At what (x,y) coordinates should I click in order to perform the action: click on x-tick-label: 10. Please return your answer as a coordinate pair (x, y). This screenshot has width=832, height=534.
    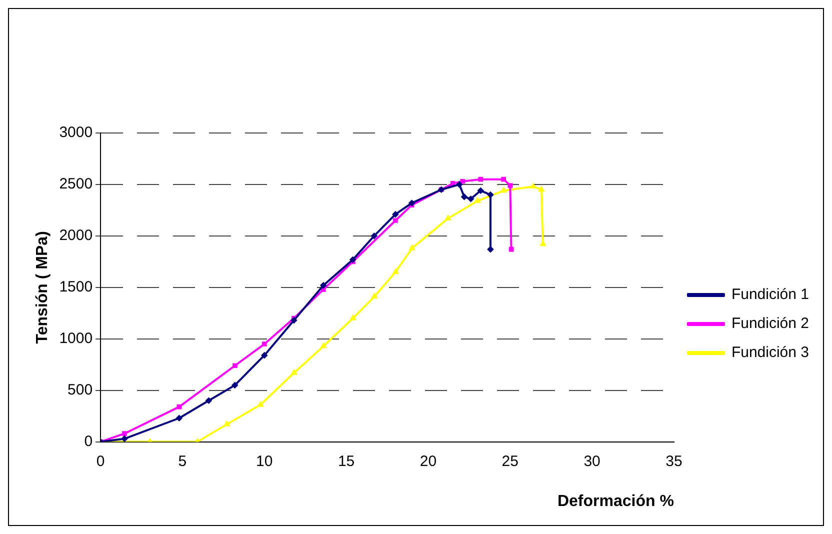
    Looking at the image, I should click on (264, 461).